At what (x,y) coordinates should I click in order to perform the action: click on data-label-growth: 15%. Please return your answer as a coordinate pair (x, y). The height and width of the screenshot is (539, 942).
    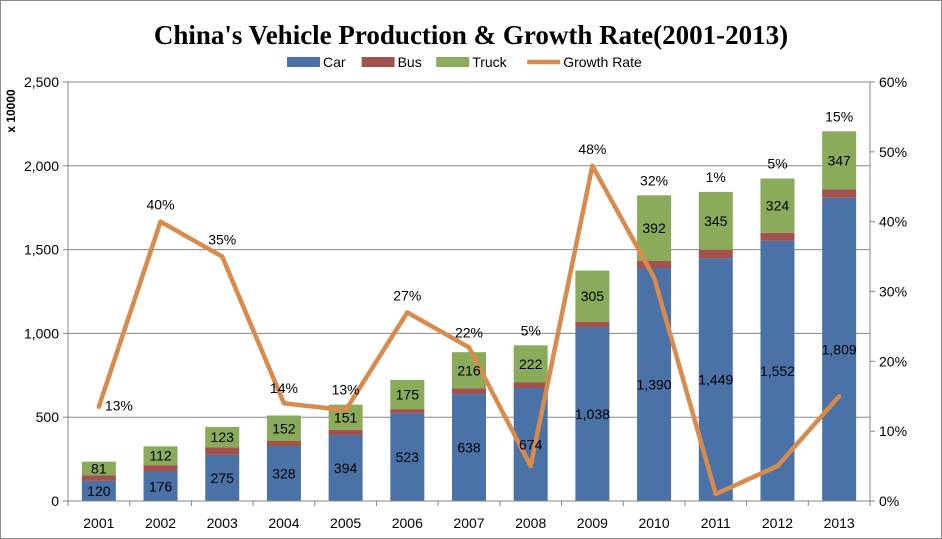
    Looking at the image, I should click on (839, 116).